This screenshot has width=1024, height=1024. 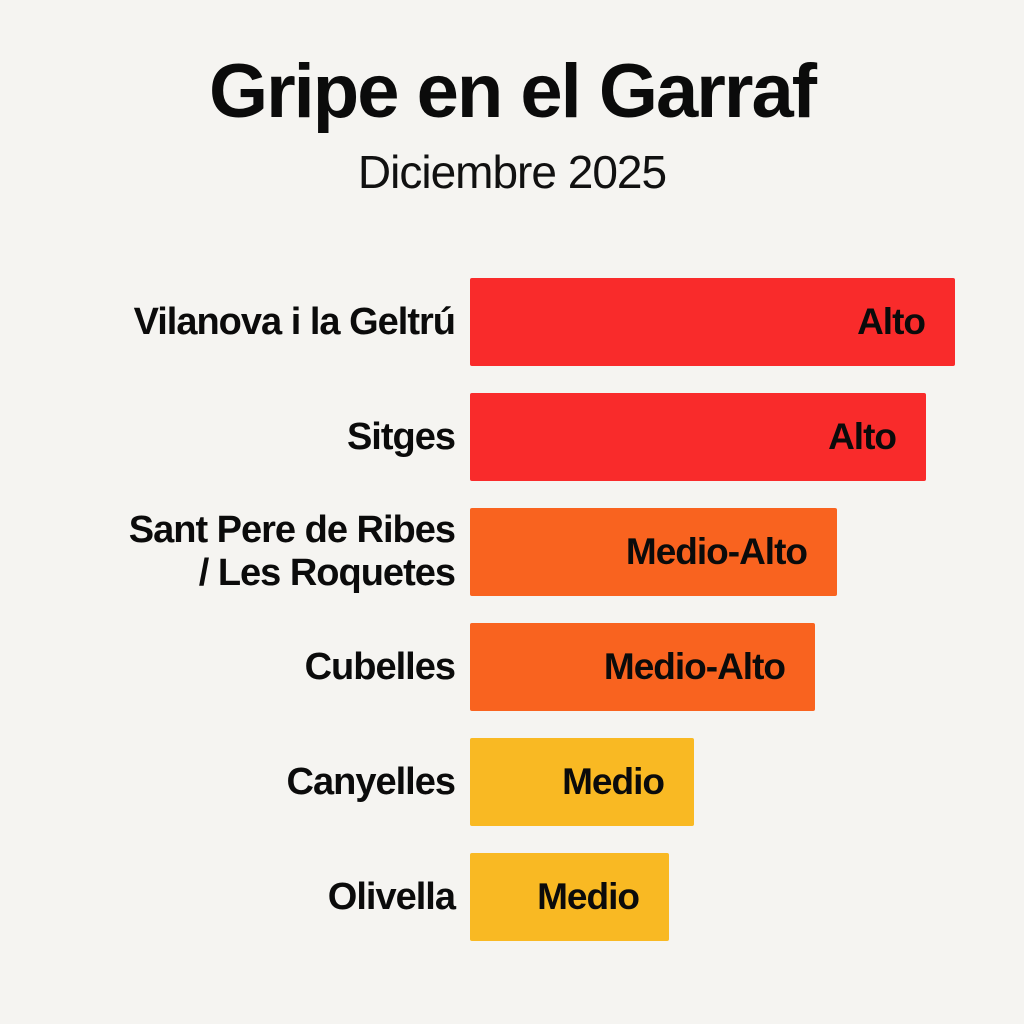 I want to click on chart-subtitle: Diciembre 2025, so click(x=512, y=171).